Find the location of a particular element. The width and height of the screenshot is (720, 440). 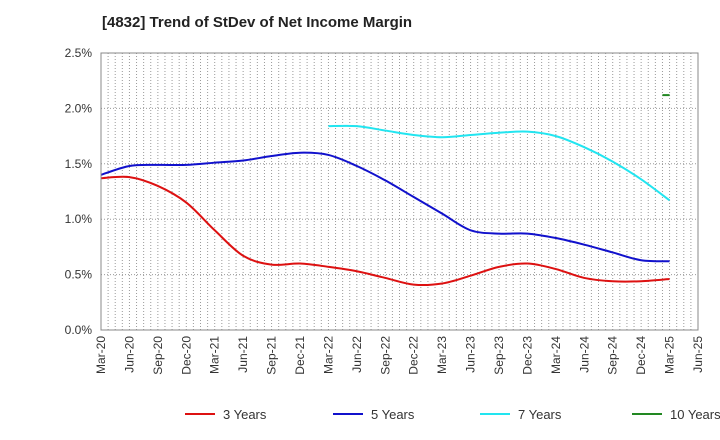

x-tick-label: Jun-20 is located at coordinates (129, 354).